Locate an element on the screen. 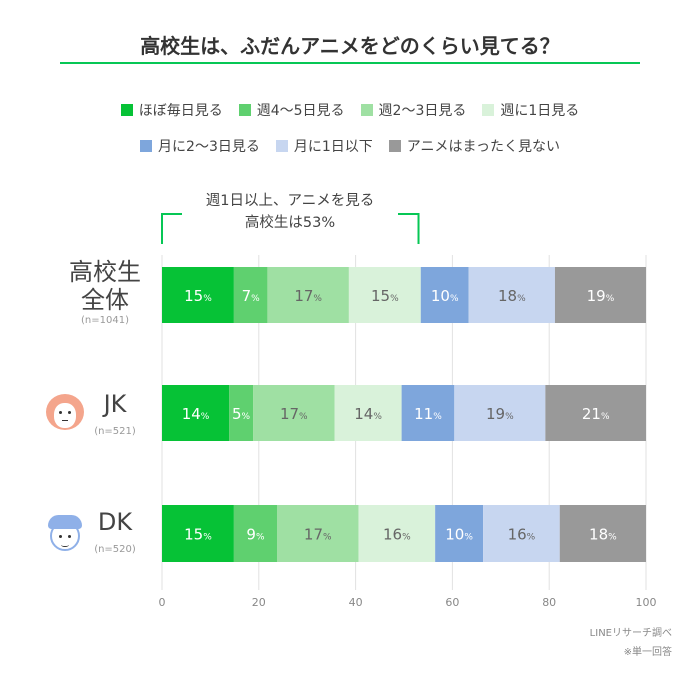  legend-label: 週4～5日見る is located at coordinates (300, 111).